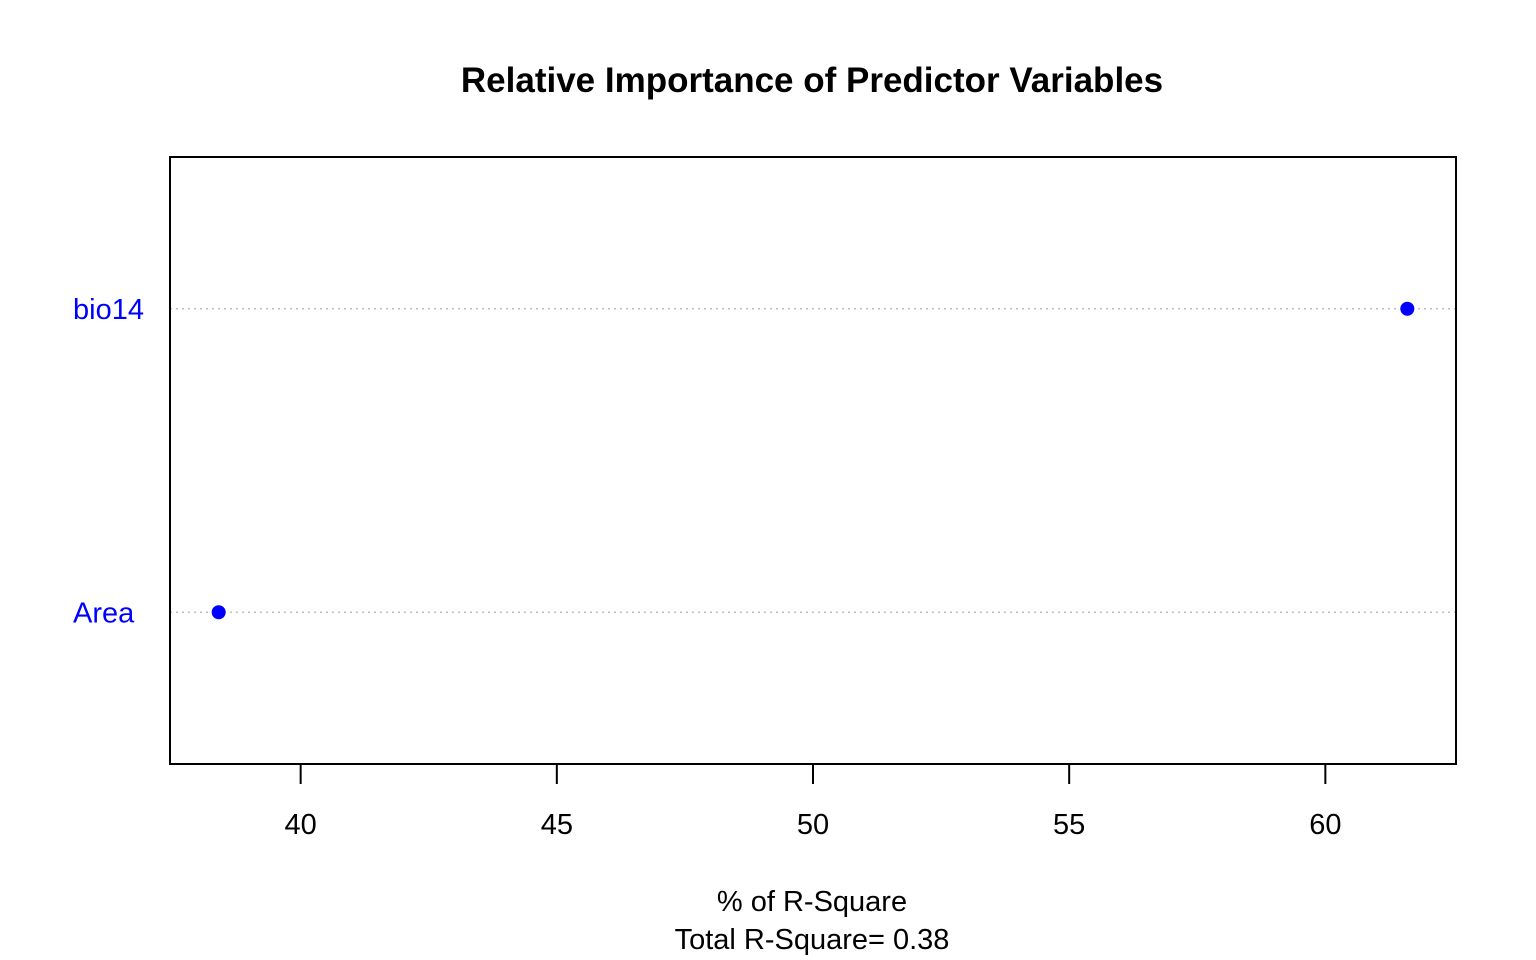  What do you see at coordinates (813, 802) in the screenshot?
I see `x-axis: 40 45 50 55 60` at bounding box center [813, 802].